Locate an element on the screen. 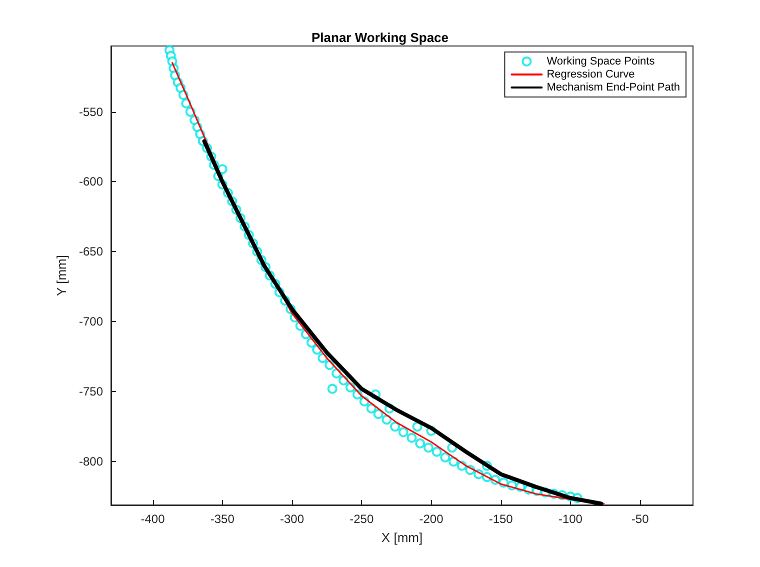 The height and width of the screenshot is (567, 760). legend-label: Working Space Points is located at coordinates (601, 62).